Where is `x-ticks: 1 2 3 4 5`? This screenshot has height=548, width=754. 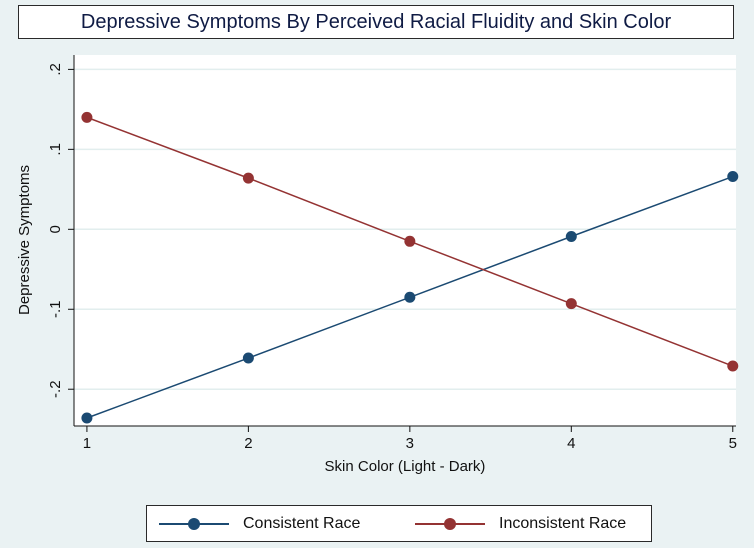
x-ticks: 1 2 3 4 5 is located at coordinates (410, 439).